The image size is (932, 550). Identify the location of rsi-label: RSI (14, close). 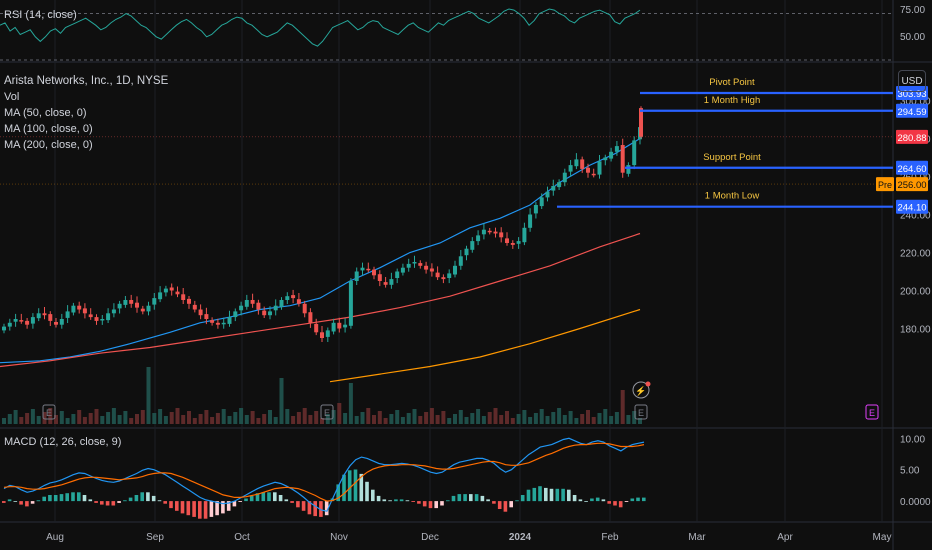
(40, 15).